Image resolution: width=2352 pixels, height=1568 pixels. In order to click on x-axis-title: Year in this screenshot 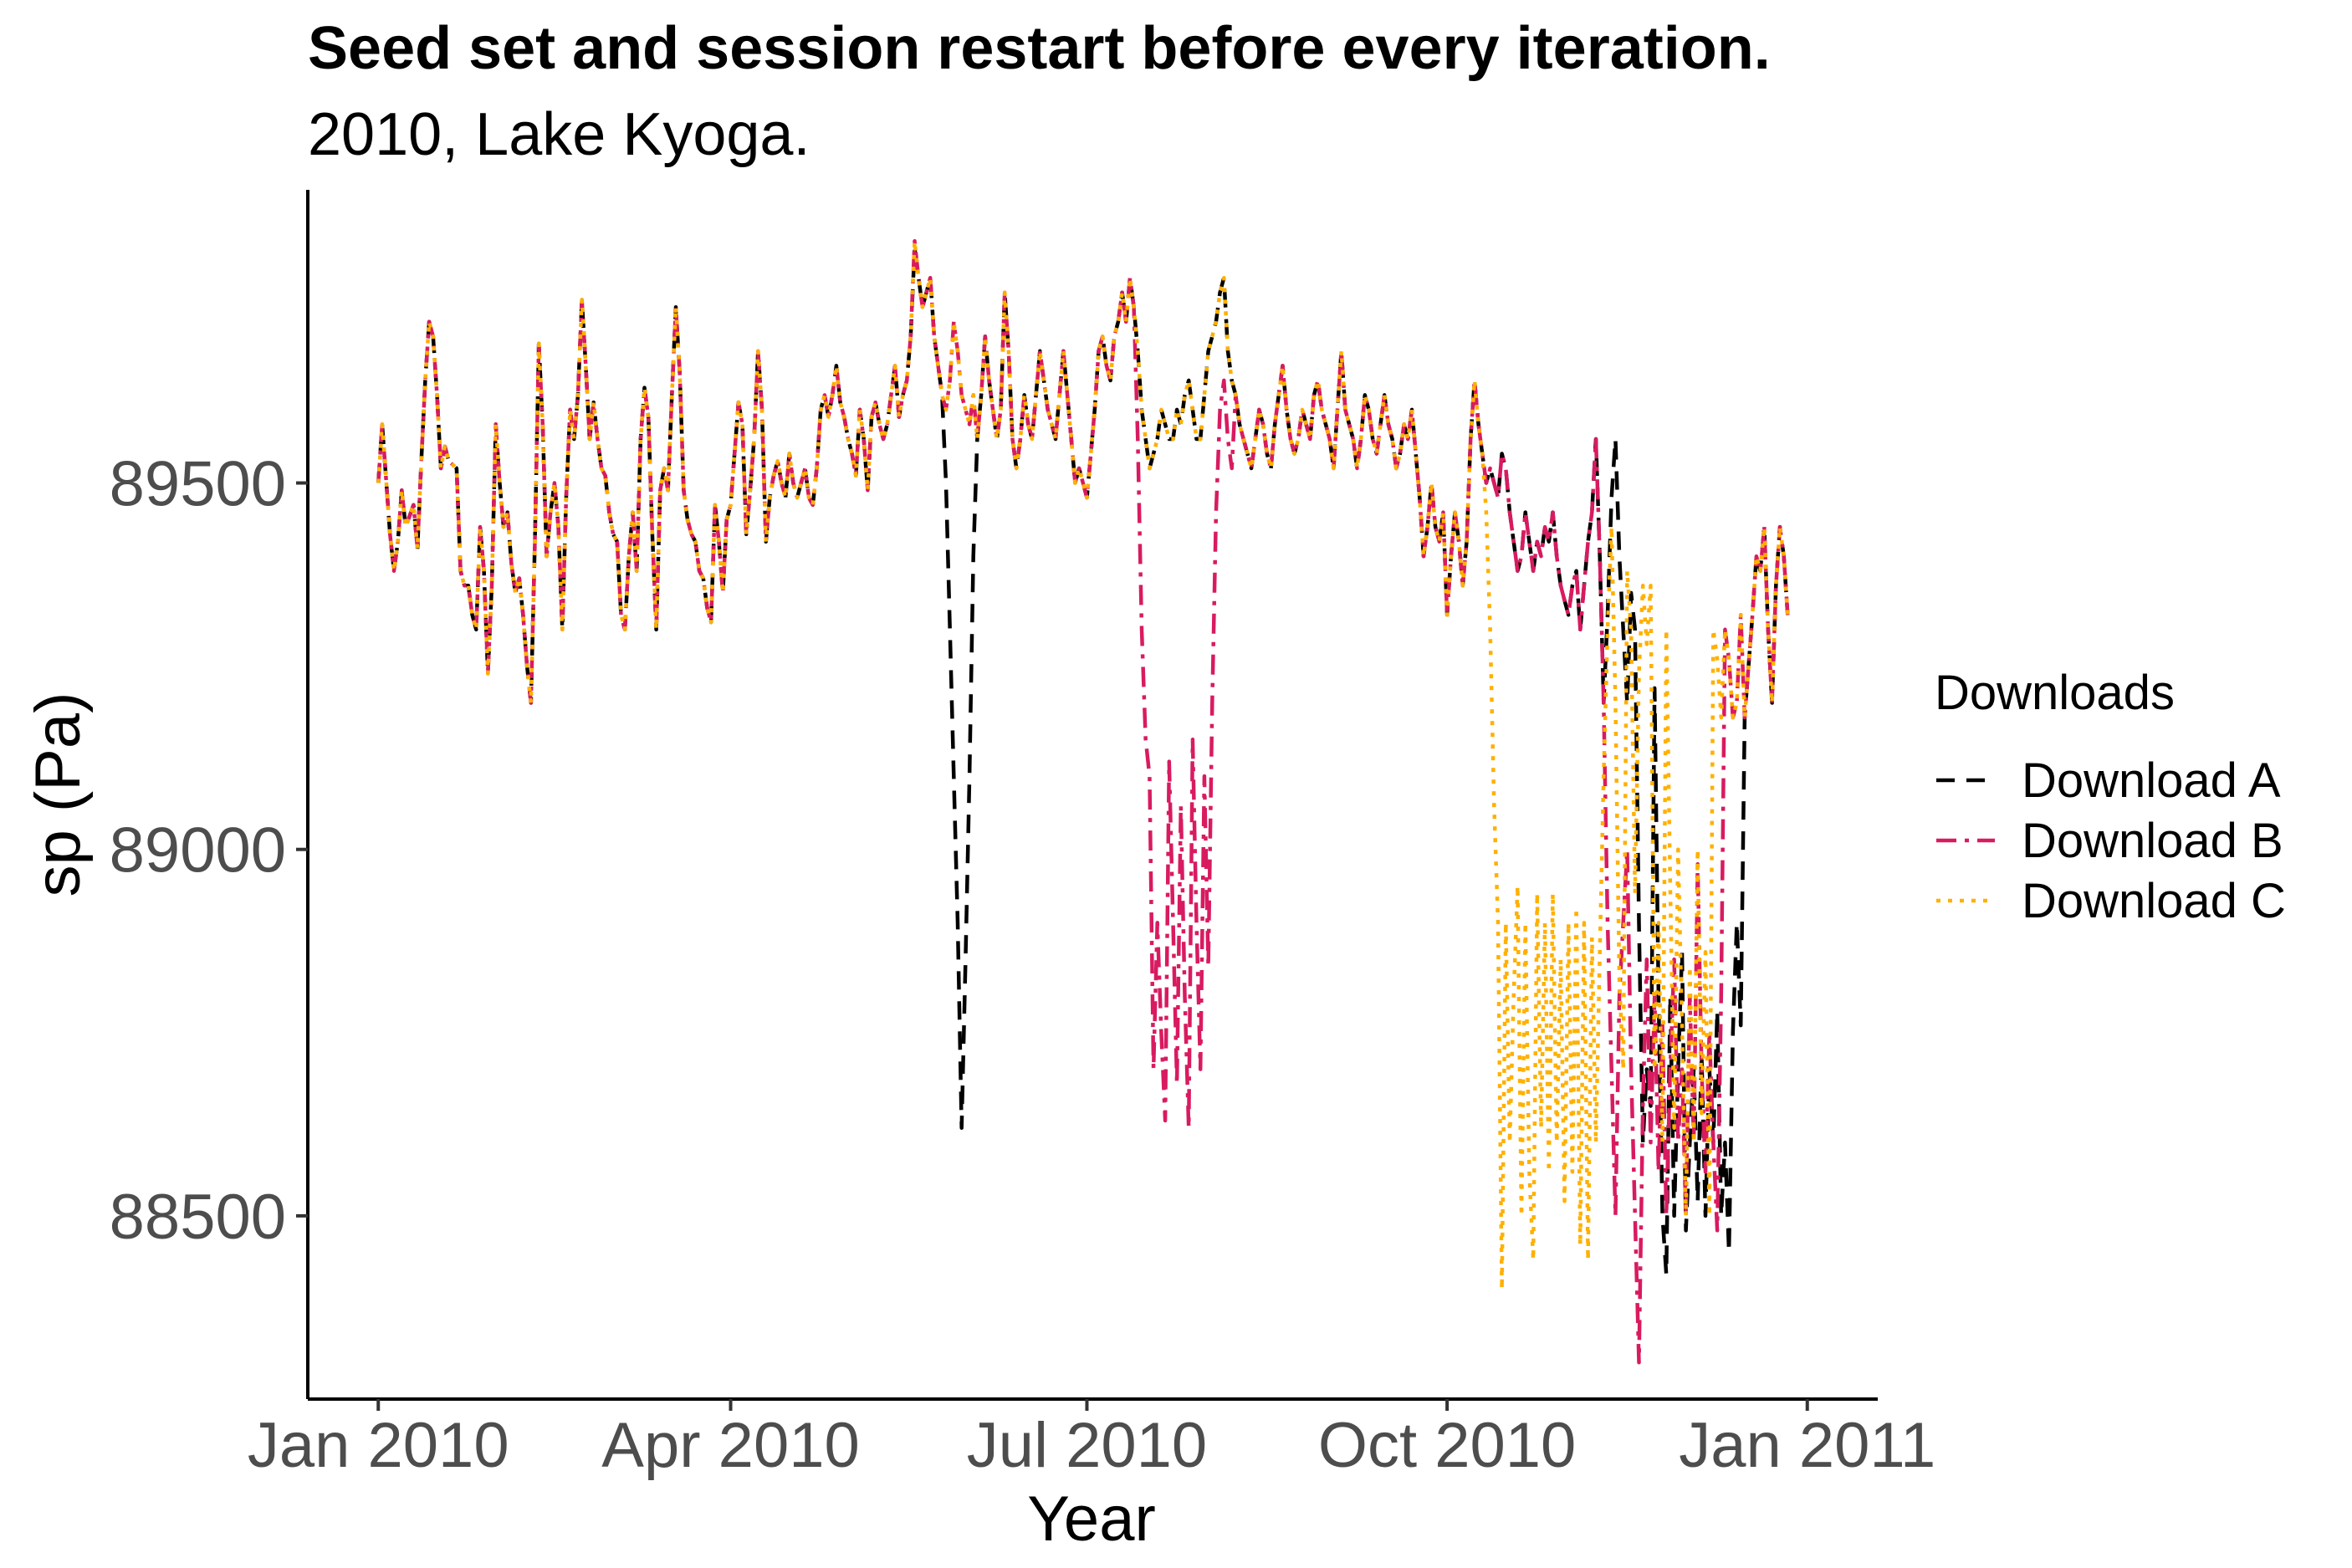, I will do `click(1091, 1519)`.